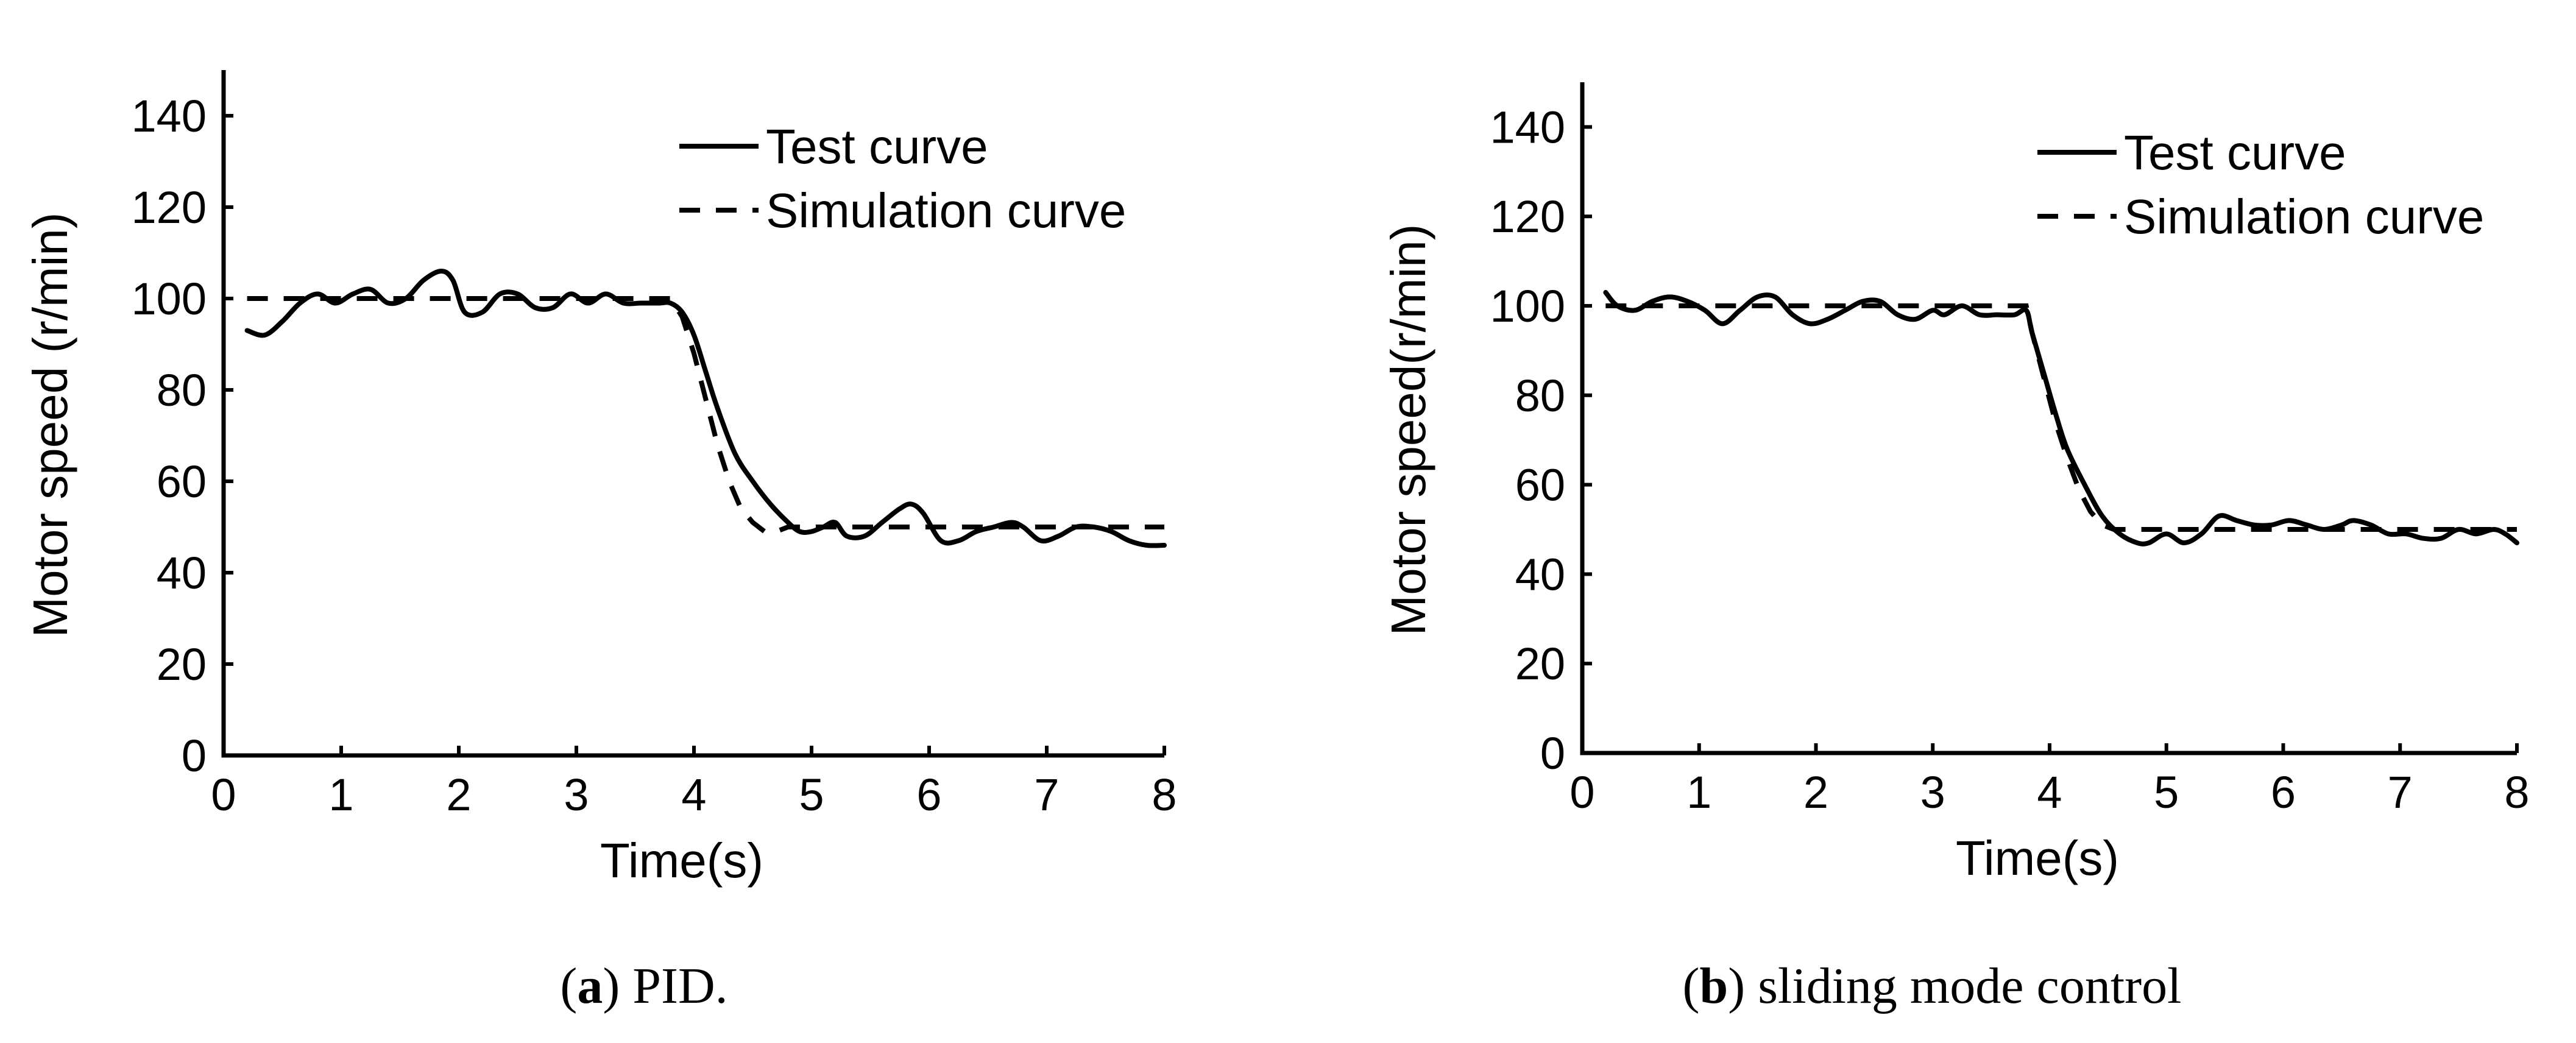  Describe the element at coordinates (1714, 986) in the screenshot. I see `caption-b-letter: b` at that location.